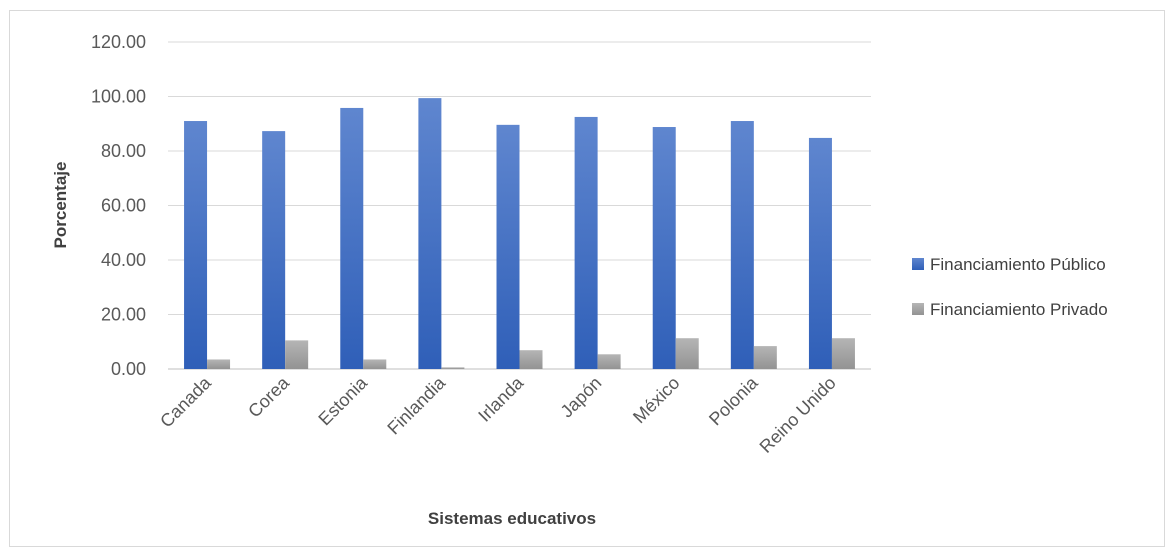 The width and height of the screenshot is (1174, 557). What do you see at coordinates (60, 205) in the screenshot?
I see `y-axis-title: Porcentaje` at bounding box center [60, 205].